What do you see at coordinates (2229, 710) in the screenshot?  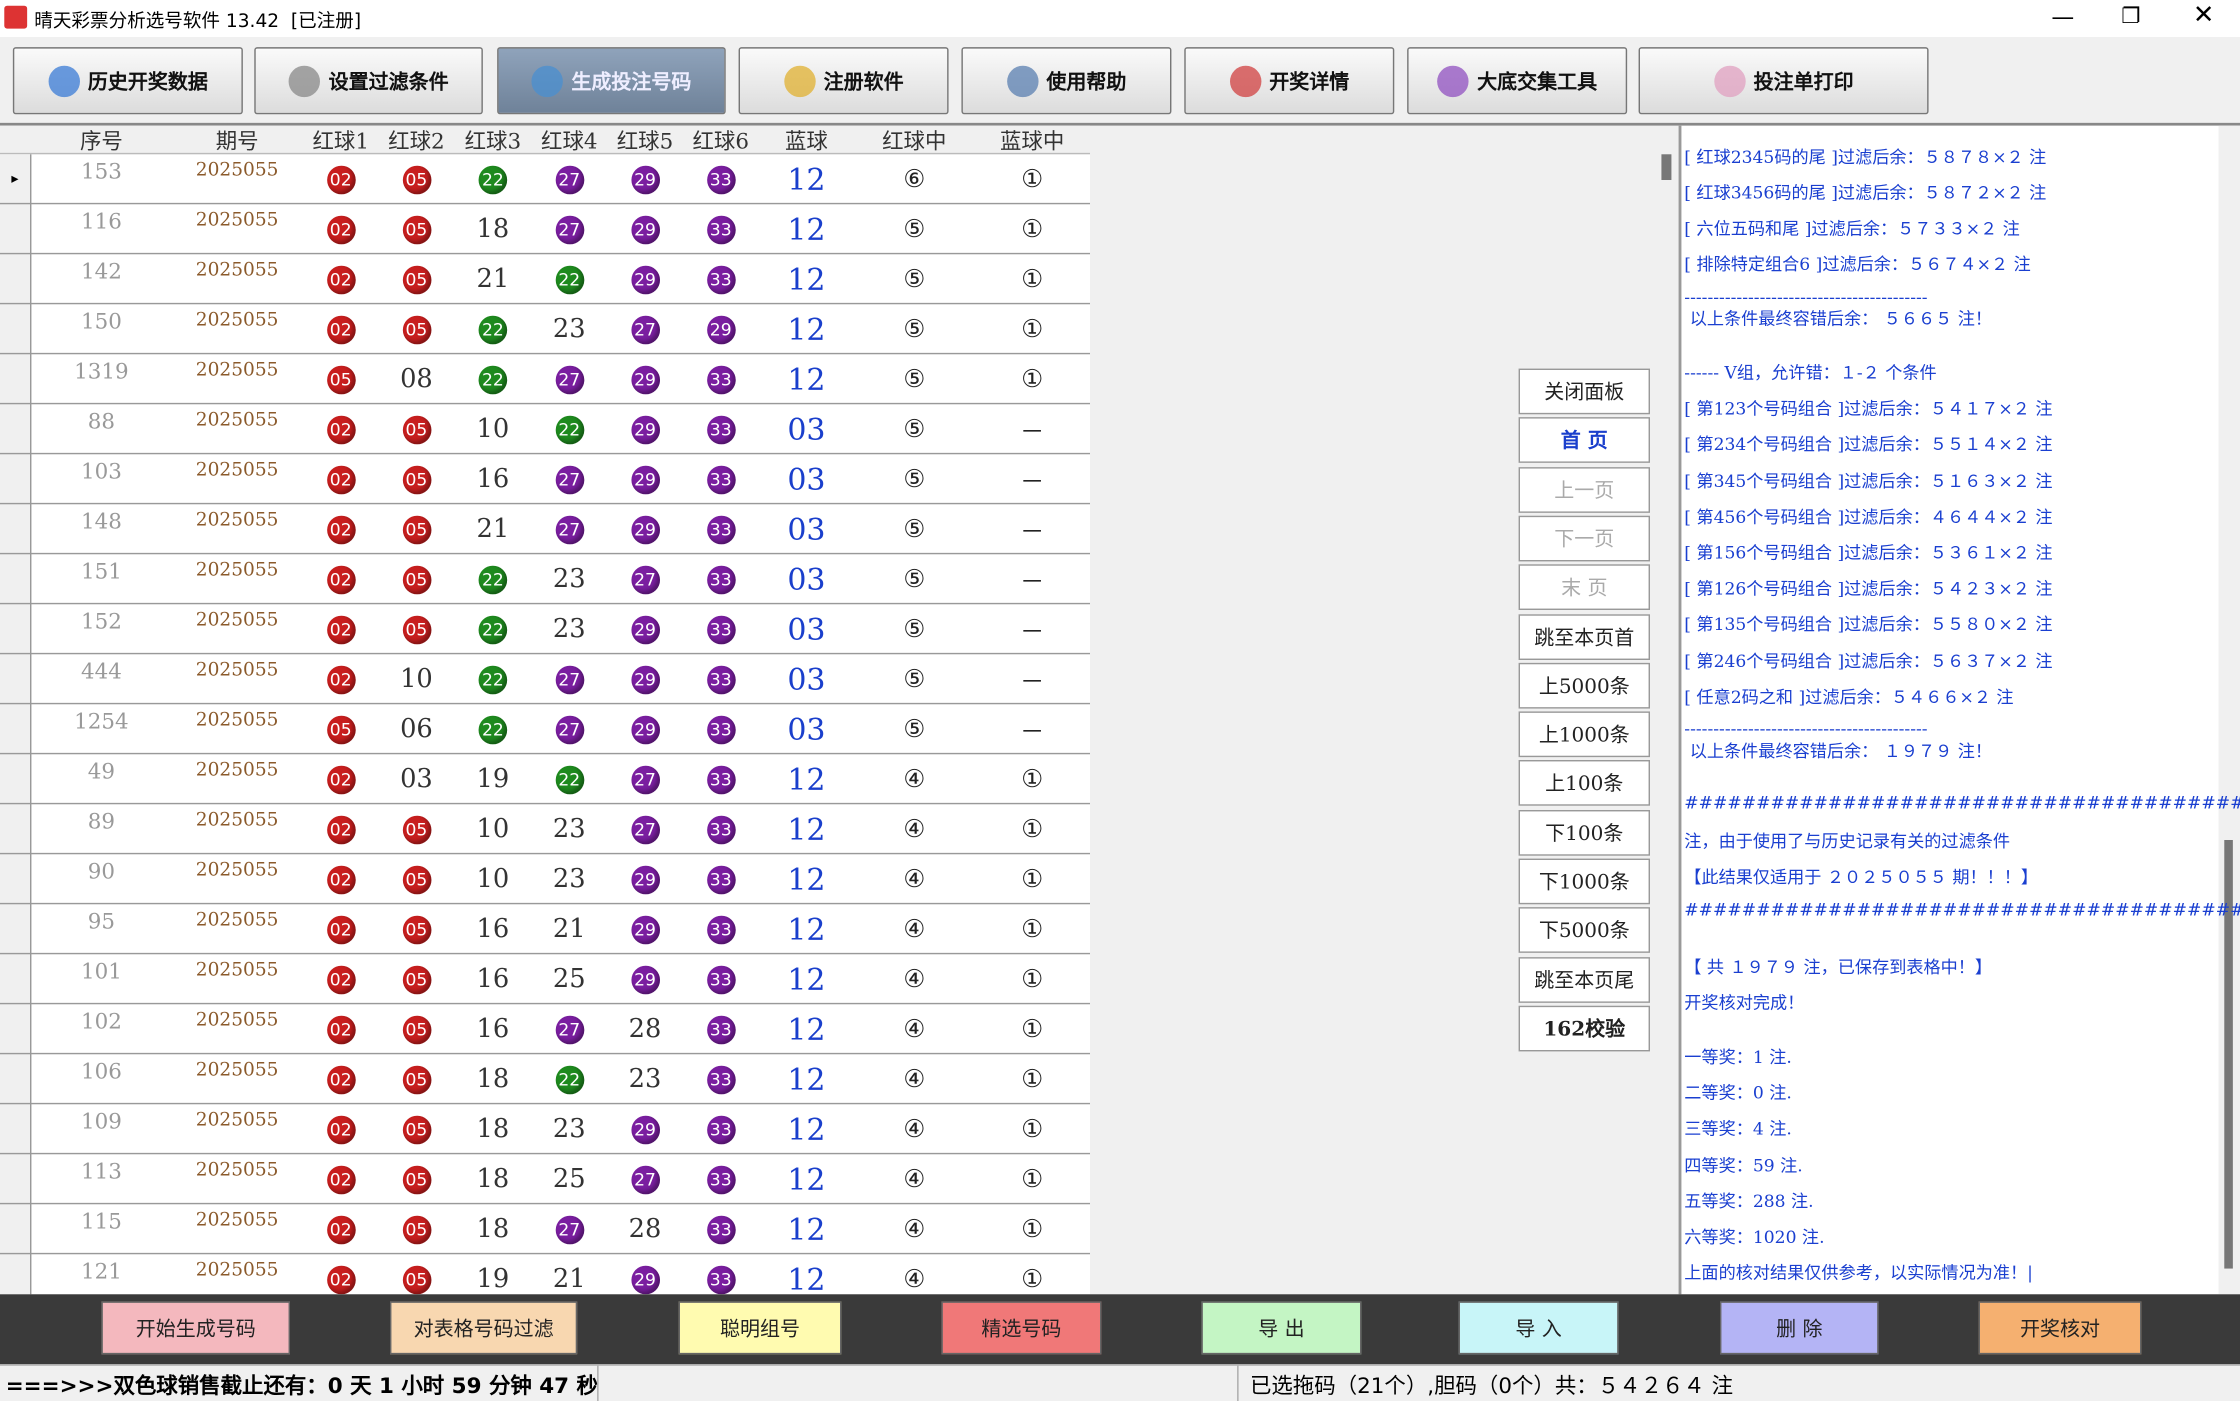 I see `log-scrollbar` at bounding box center [2229, 710].